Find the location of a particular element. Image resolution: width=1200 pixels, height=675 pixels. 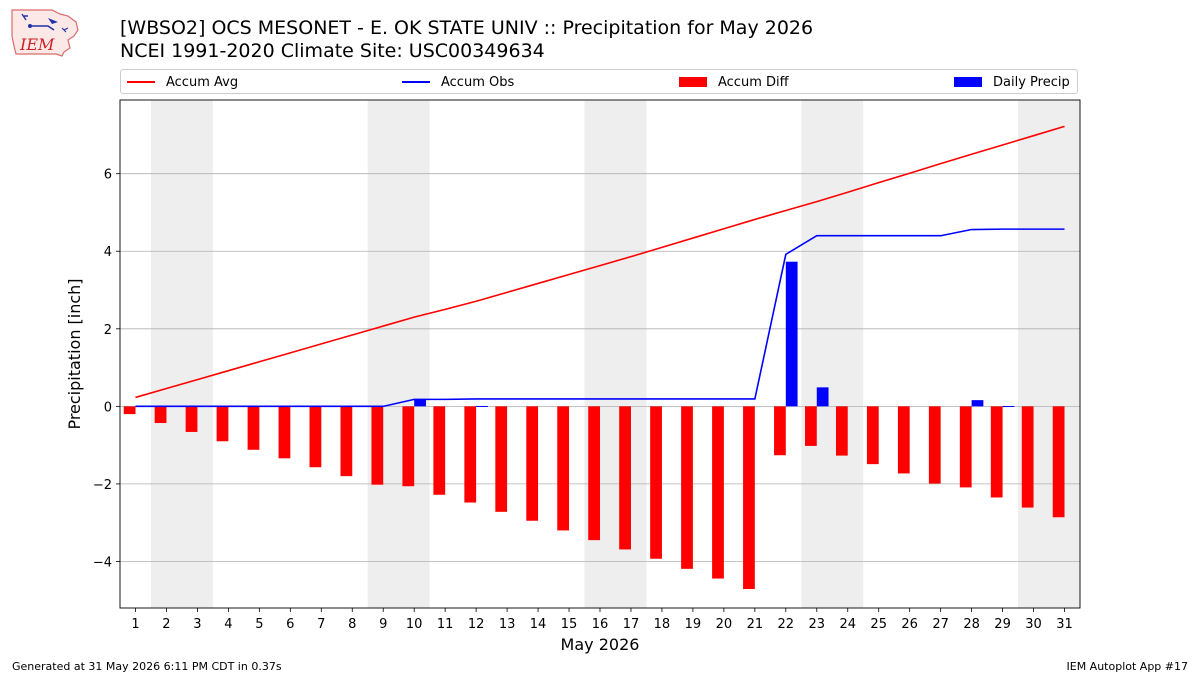

x-tick-label: 27 is located at coordinates (940, 624).